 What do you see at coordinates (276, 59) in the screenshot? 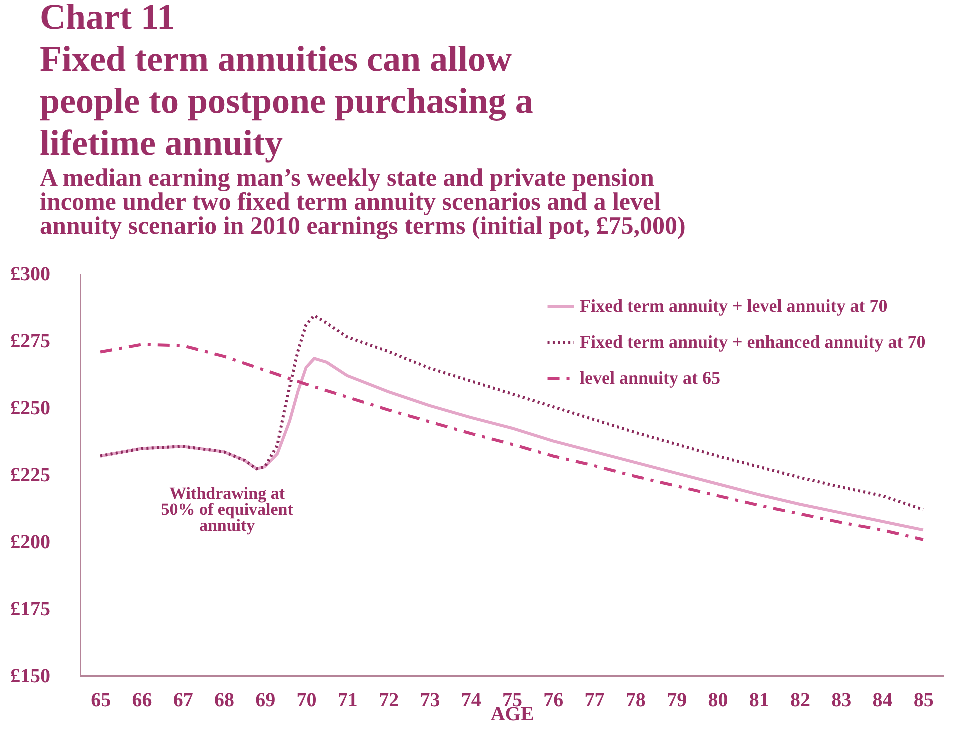
I see `text: Fixed term annuities can allow` at bounding box center [276, 59].